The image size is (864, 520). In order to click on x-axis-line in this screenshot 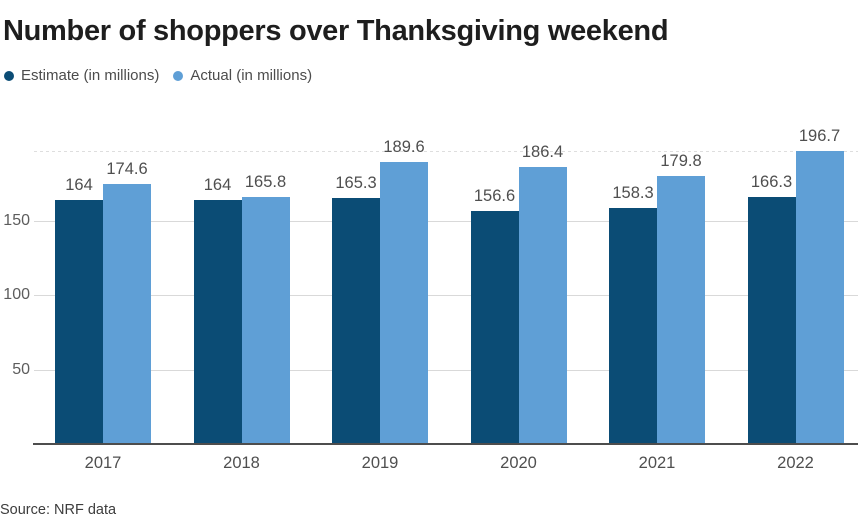, I will do `click(445, 444)`.